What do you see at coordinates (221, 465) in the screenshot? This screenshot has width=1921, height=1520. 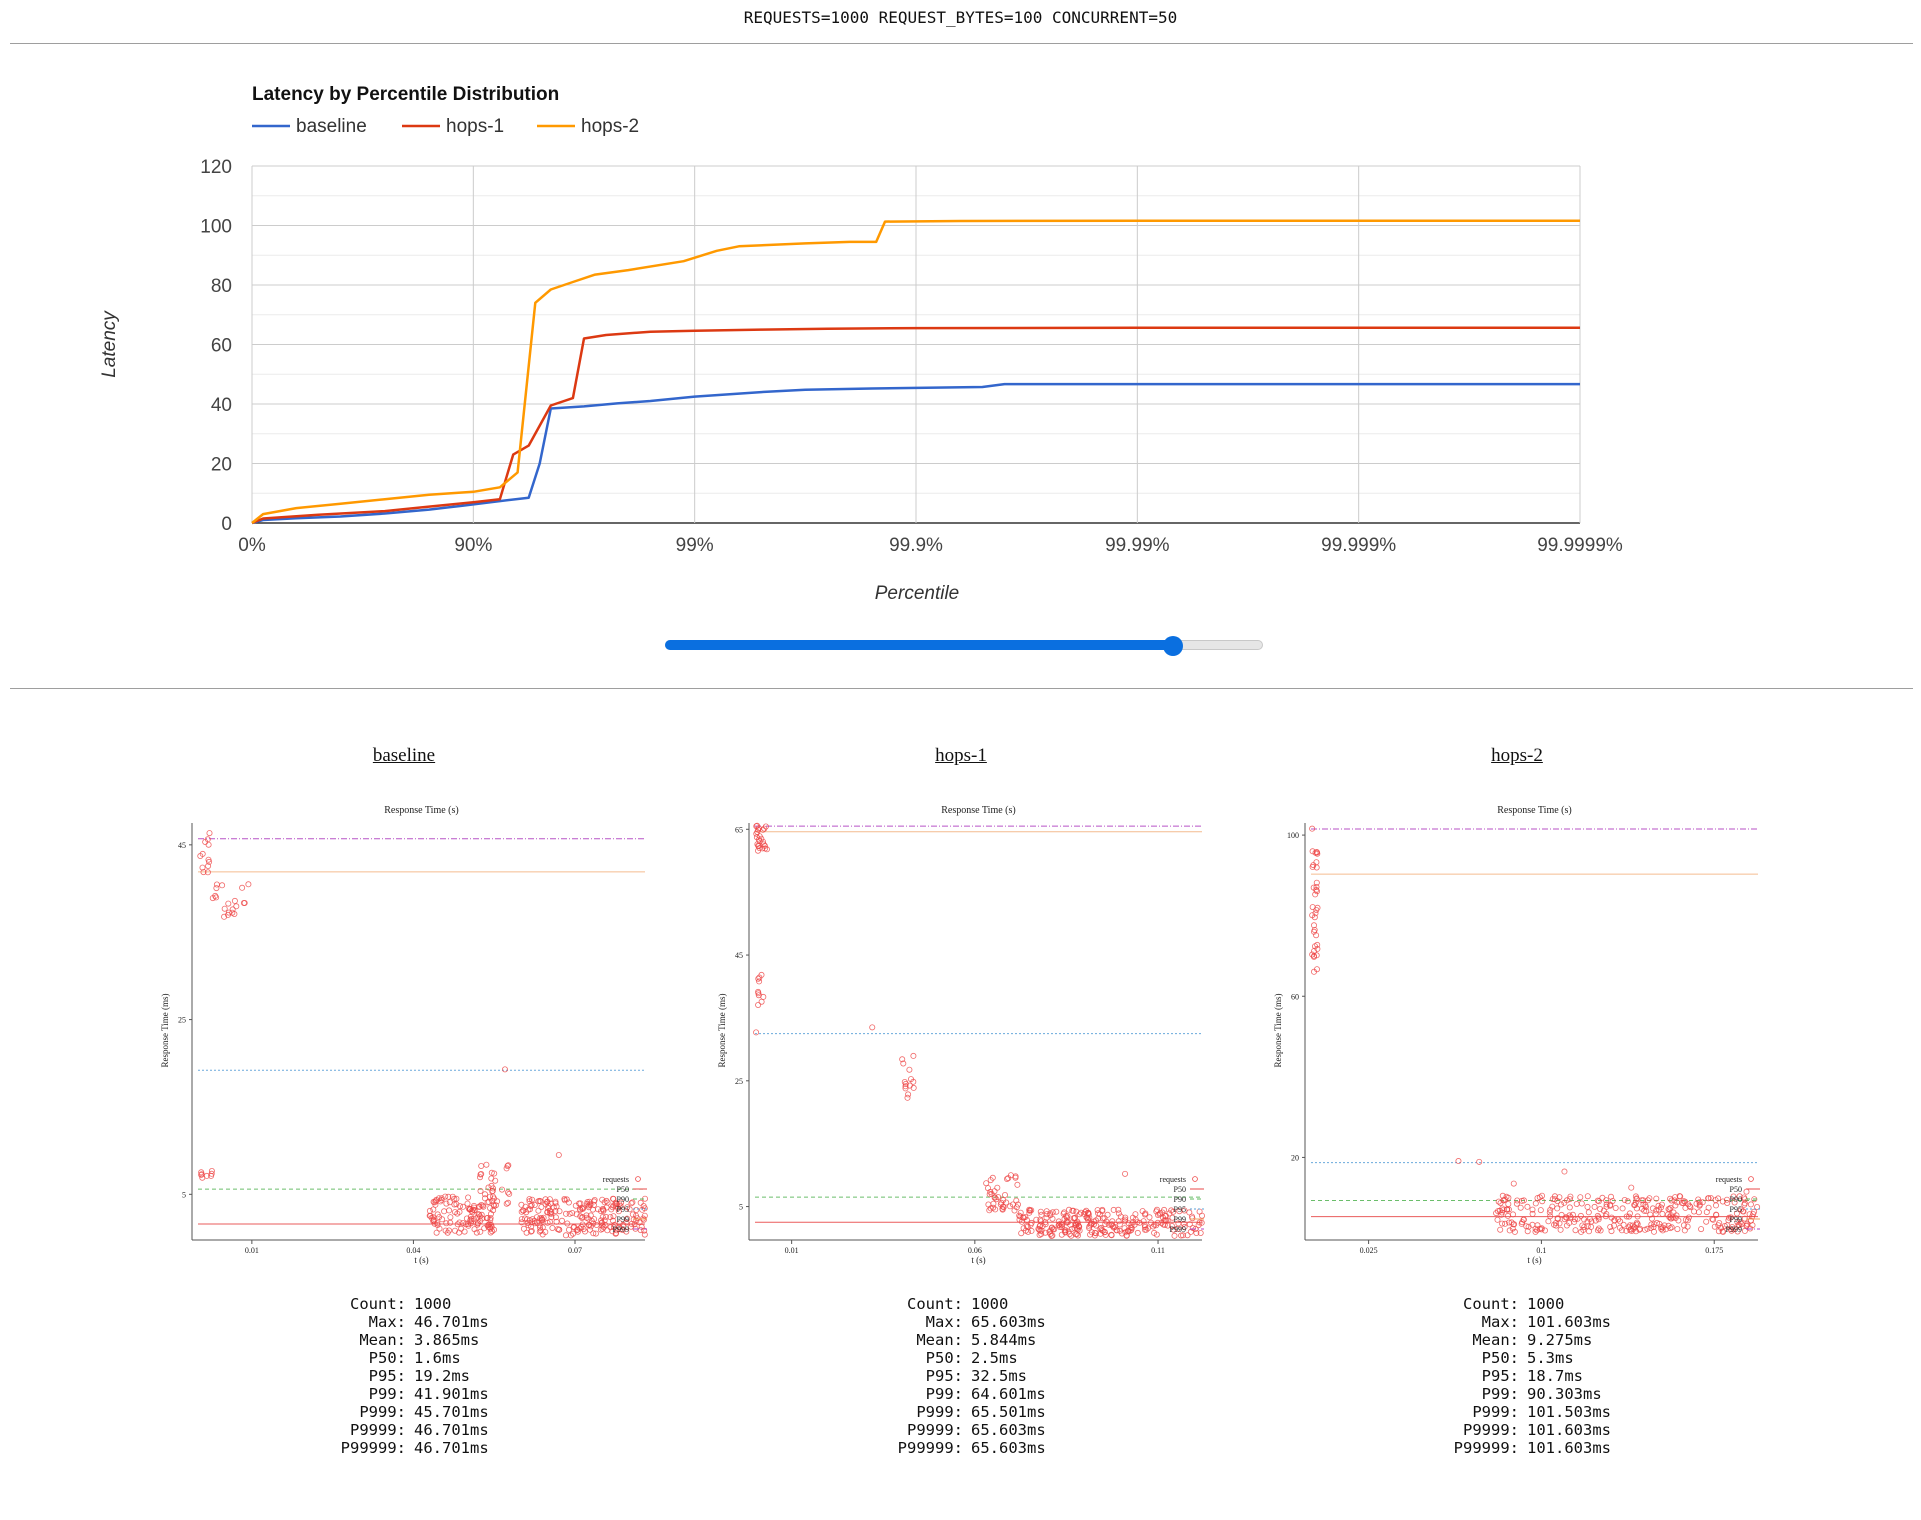 I see `y-tick-label: 20` at bounding box center [221, 465].